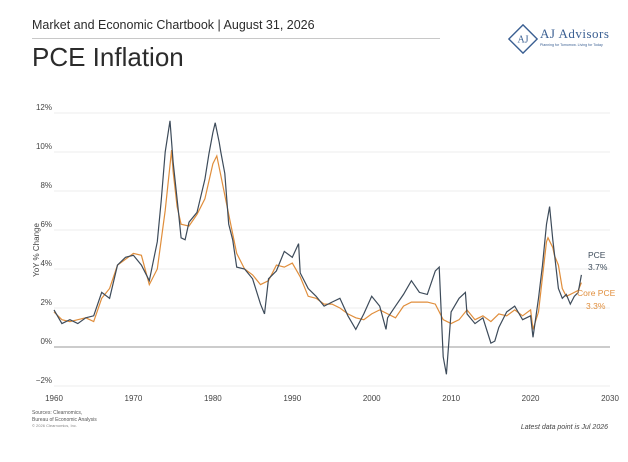 This screenshot has width=628, height=462. What do you see at coordinates (46, 263) in the screenshot?
I see `y-tick-label: 4%` at bounding box center [46, 263].